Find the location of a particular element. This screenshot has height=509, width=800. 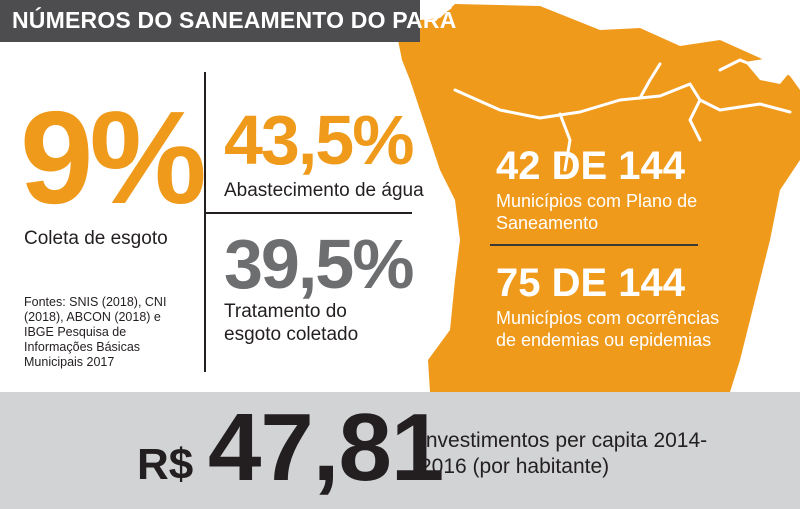

sanitation-plan-value: 42 DE 144 is located at coordinates (591, 166).